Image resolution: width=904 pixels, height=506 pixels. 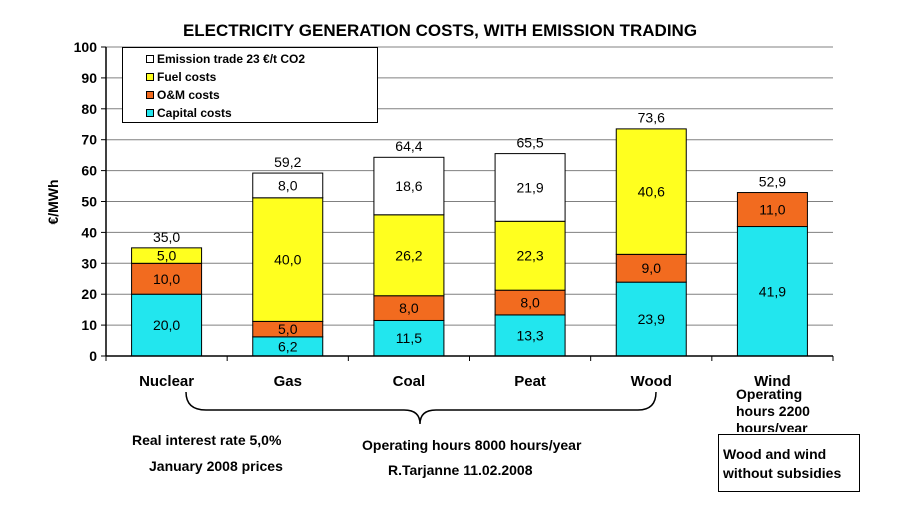 I want to click on y-axis-label: €/MWh, so click(x=53, y=201).